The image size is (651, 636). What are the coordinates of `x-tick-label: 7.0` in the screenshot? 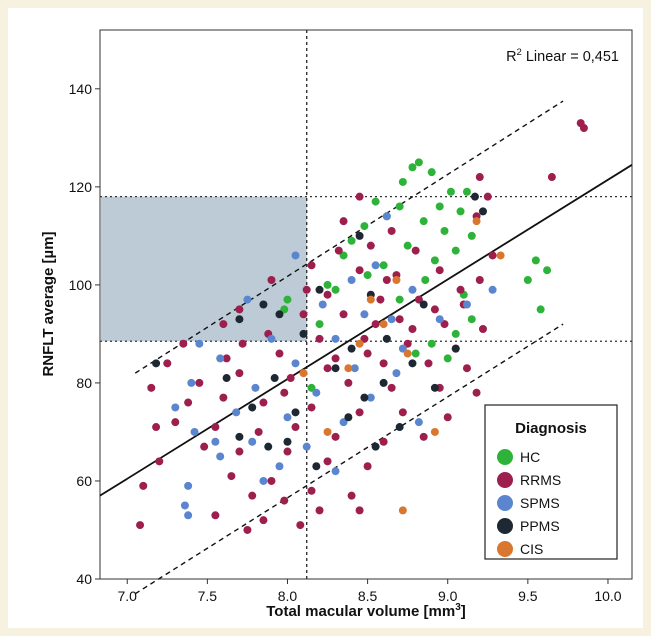 It's located at (128, 596).